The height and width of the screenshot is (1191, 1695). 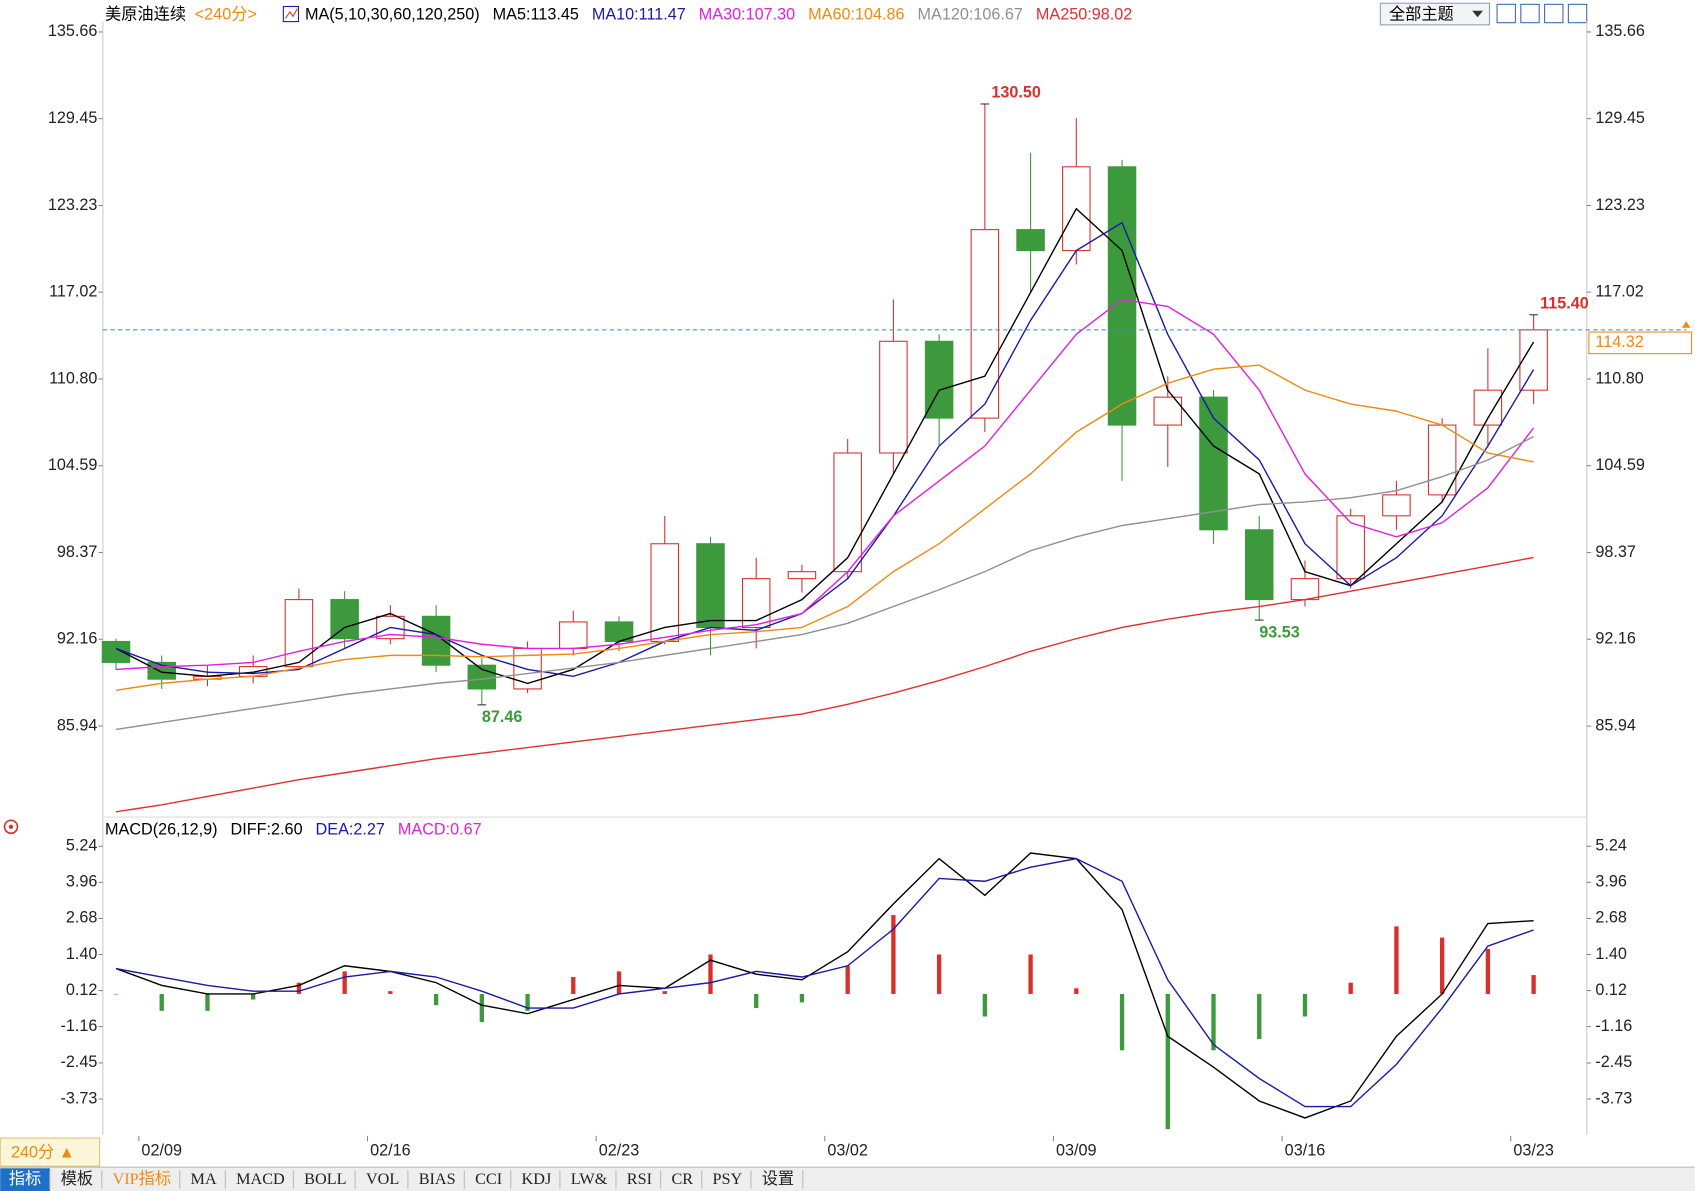 What do you see at coordinates (1619, 291) in the screenshot?
I see `y-tick-label-right: 117.02` at bounding box center [1619, 291].